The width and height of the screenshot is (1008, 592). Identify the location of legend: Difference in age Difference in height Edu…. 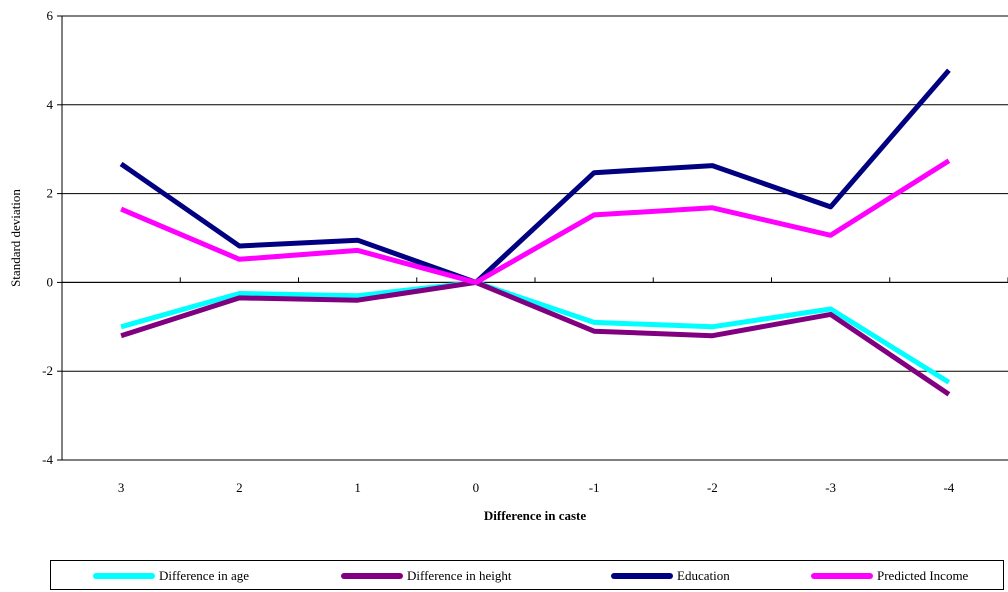
(527, 575).